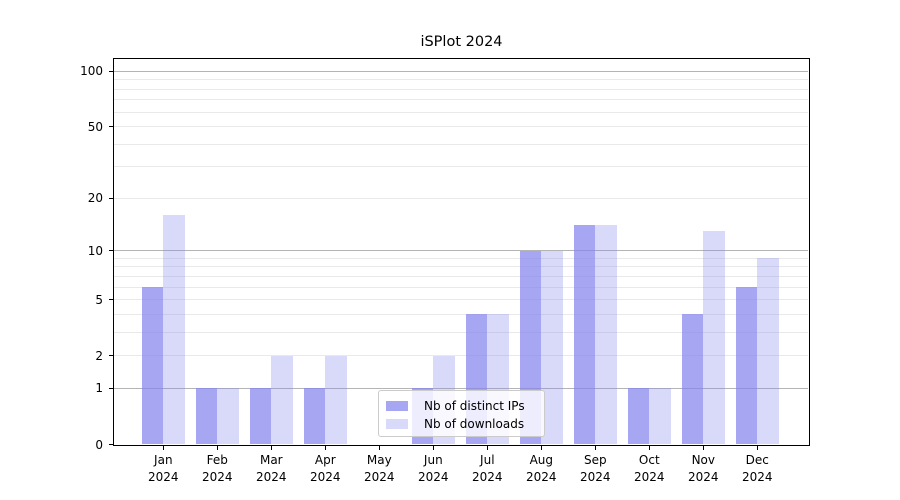 This screenshot has height=500, width=900. Describe the element at coordinates (584, 335) in the screenshot. I see `bar-distinct-ips-sep` at that location.